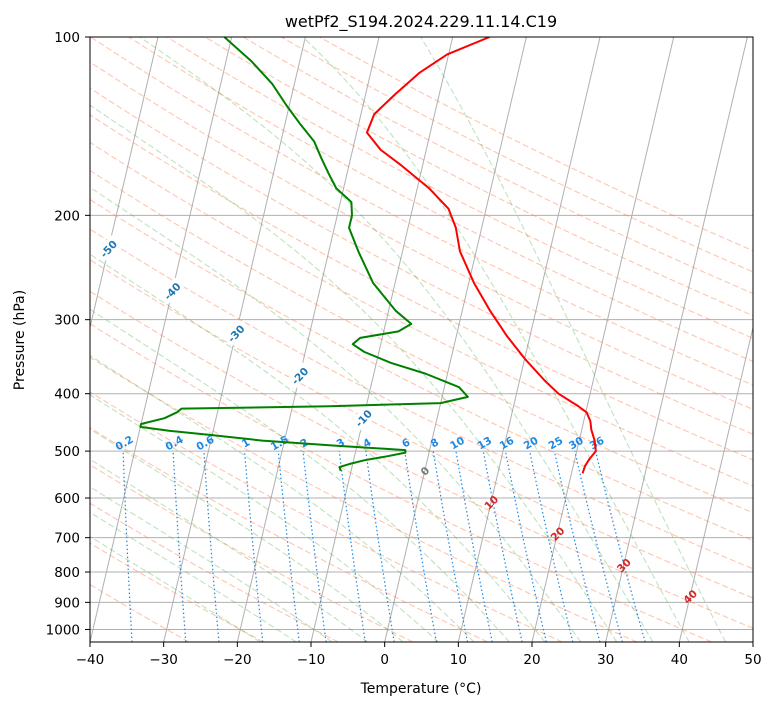 The image size is (775, 708). I want to click on x-axis-label: Temperature (°C), so click(421, 689).